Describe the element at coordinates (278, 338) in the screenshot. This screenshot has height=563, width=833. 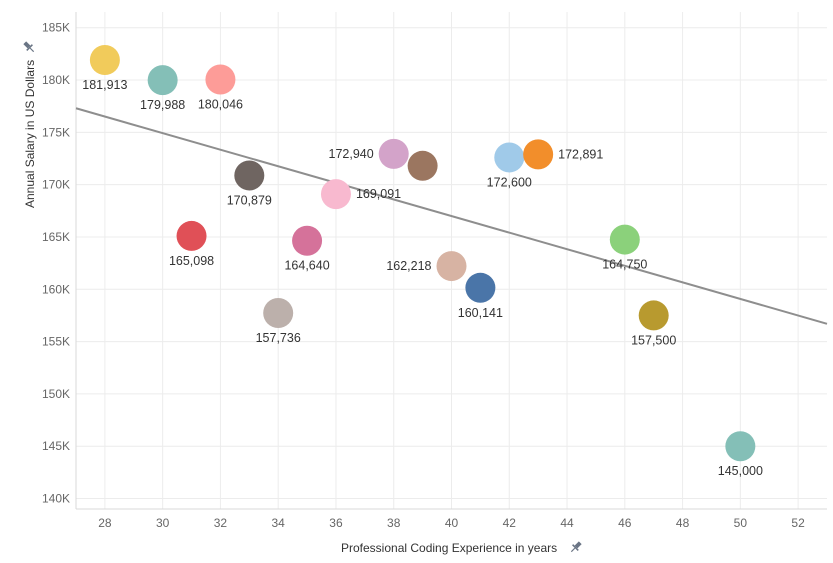
I see `data-label: 157,736` at that location.